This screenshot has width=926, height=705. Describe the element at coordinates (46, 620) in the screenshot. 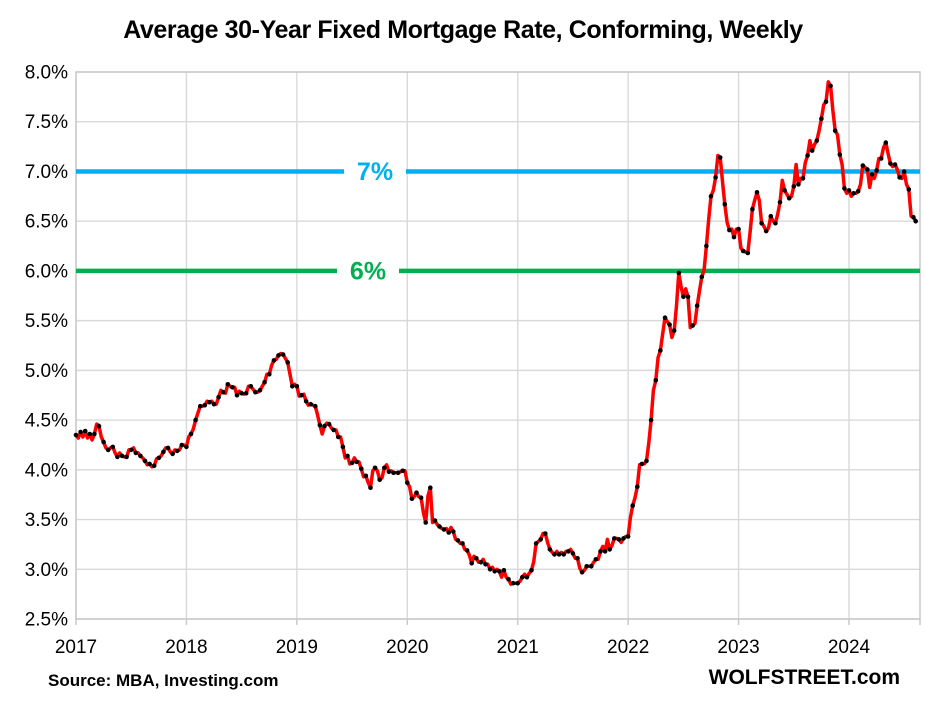

I see `y-axis-label: 2.5%` at that location.